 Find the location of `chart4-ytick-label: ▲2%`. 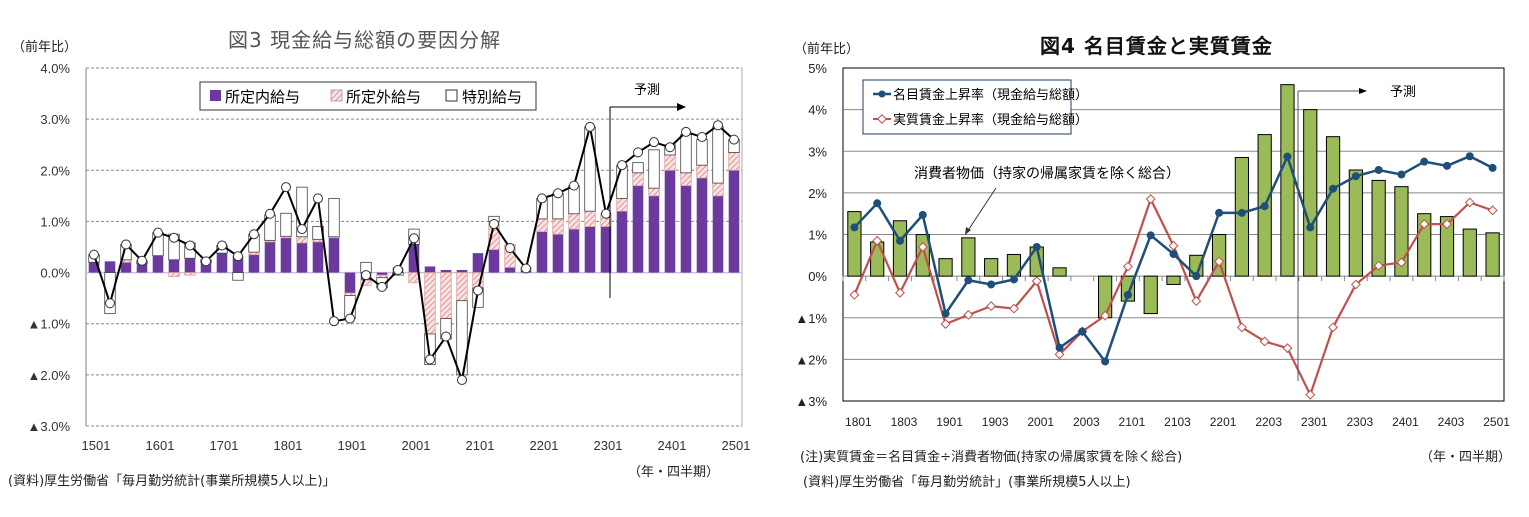

chart4-ytick-label: ▲2% is located at coordinates (811, 359).